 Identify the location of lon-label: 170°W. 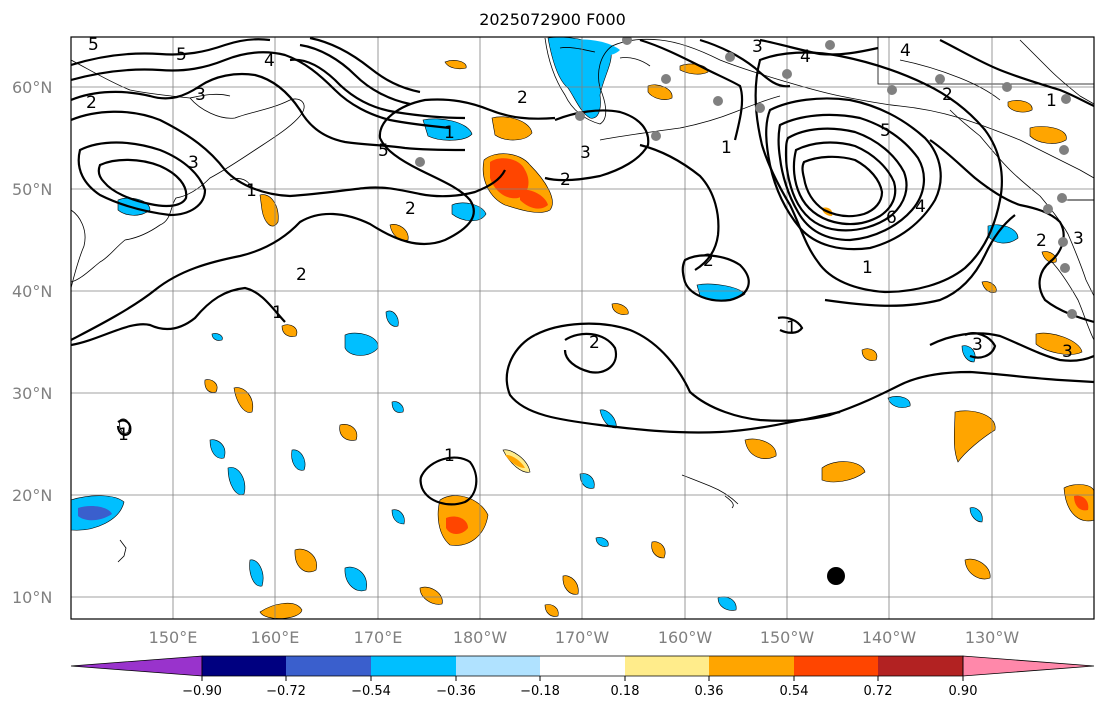
(582, 637).